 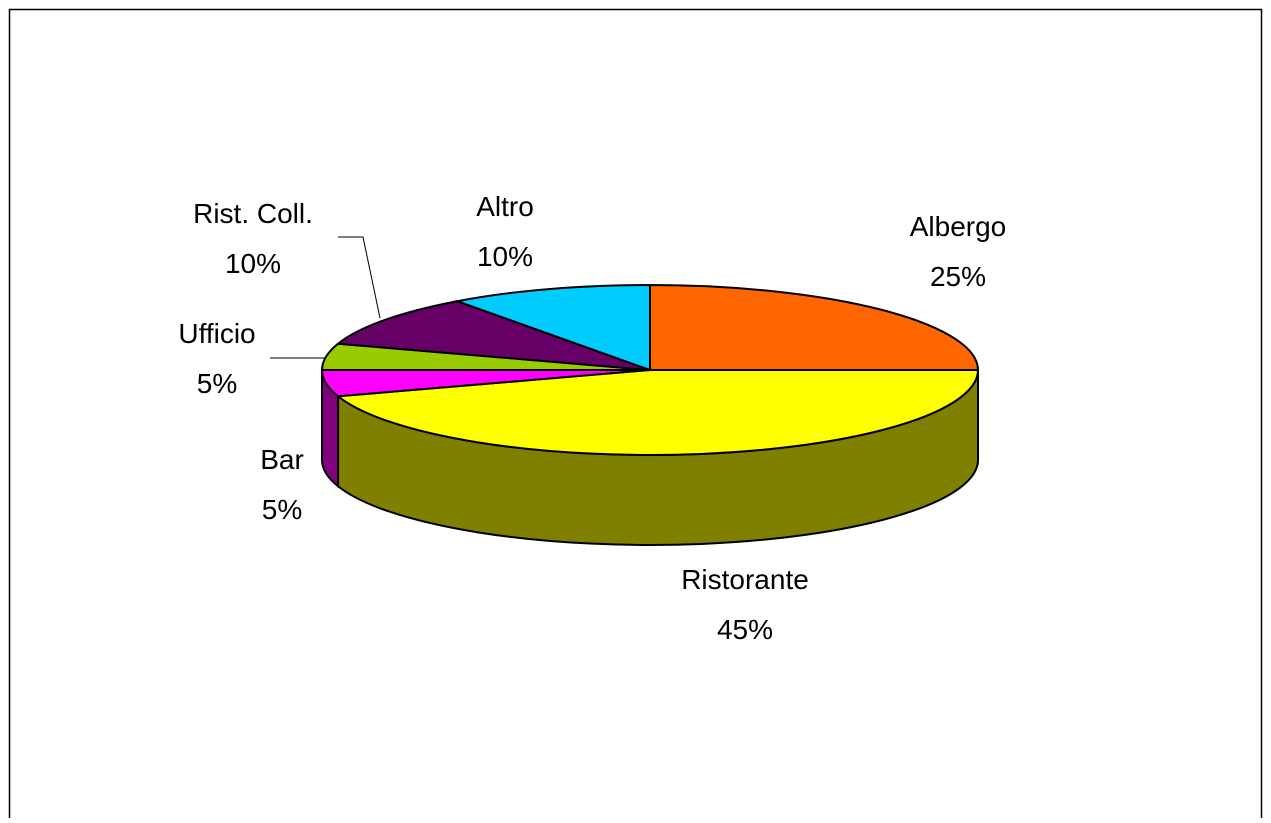 What do you see at coordinates (958, 226) in the screenshot?
I see `category-label: Albergo` at bounding box center [958, 226].